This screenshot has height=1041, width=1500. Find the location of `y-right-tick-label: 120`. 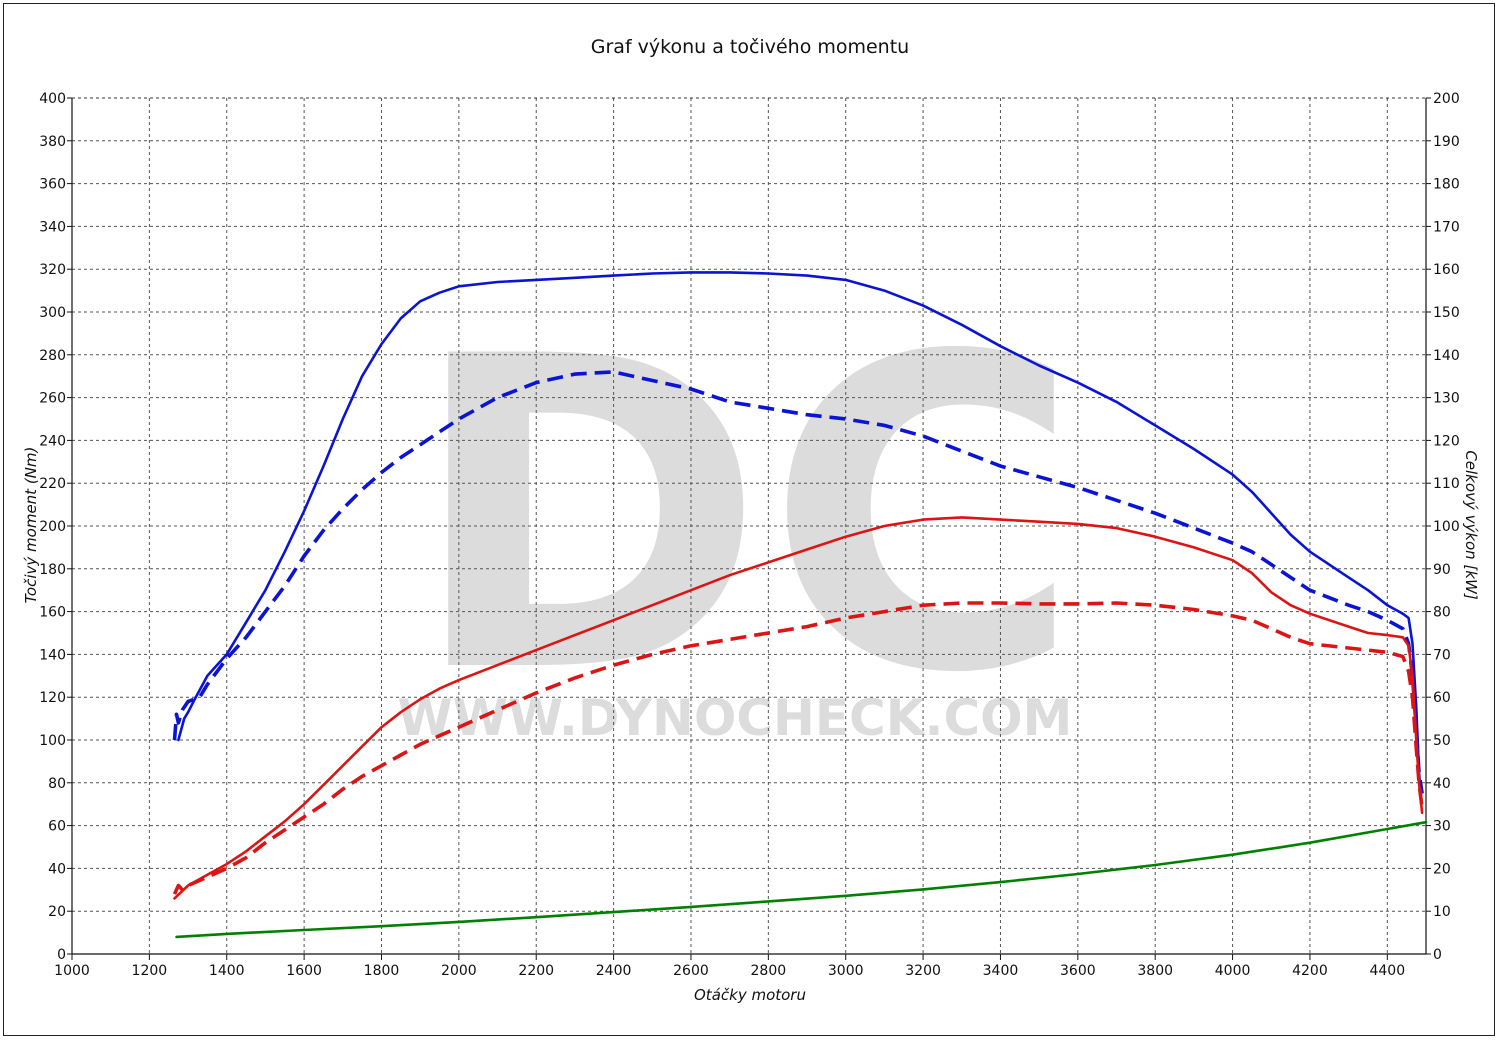

y-right-tick-label: 120 is located at coordinates (1446, 441).